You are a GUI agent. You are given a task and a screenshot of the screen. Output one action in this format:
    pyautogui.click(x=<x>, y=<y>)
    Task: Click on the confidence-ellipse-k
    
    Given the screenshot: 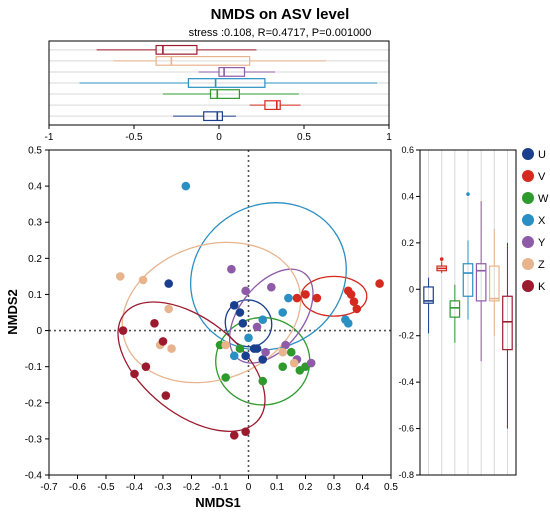 What is the action you would take?
    pyautogui.click(x=191, y=366)
    